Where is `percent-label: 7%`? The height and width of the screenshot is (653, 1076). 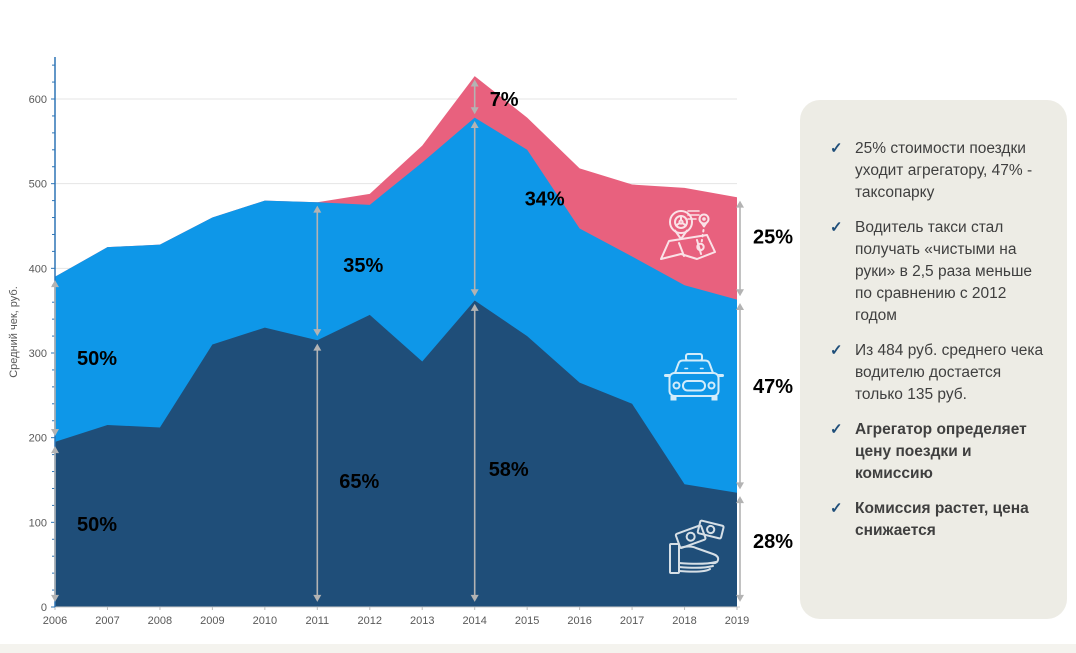
percent-label: 7% is located at coordinates (504, 100).